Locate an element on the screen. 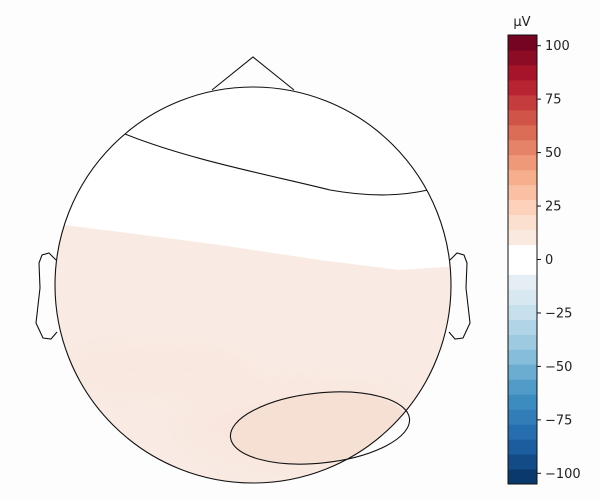 This screenshot has height=500, width=600. left-ear-outline is located at coordinates (46, 296).